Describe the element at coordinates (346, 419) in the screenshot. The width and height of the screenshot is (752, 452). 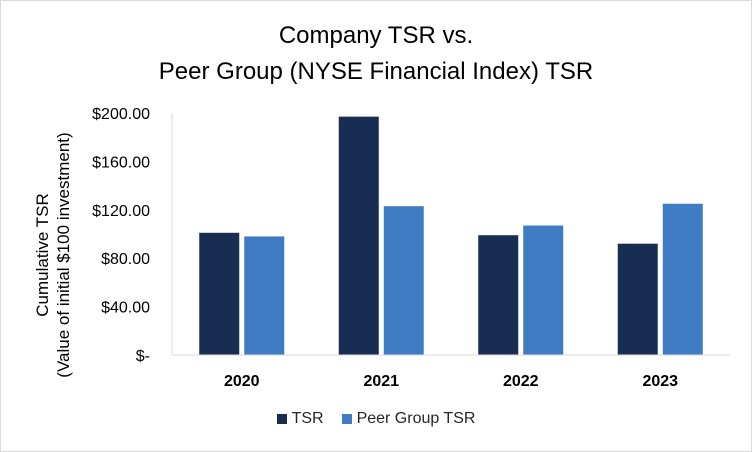
I see `legend-swatch-peer-group-tsr` at that location.